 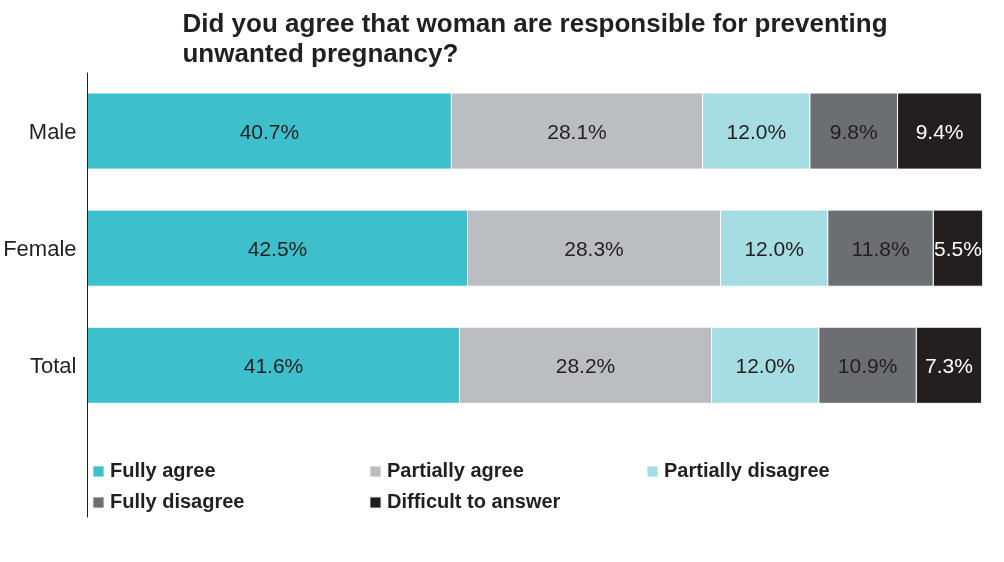 What do you see at coordinates (52, 131) in the screenshot?
I see `y-tick-label: Male` at bounding box center [52, 131].